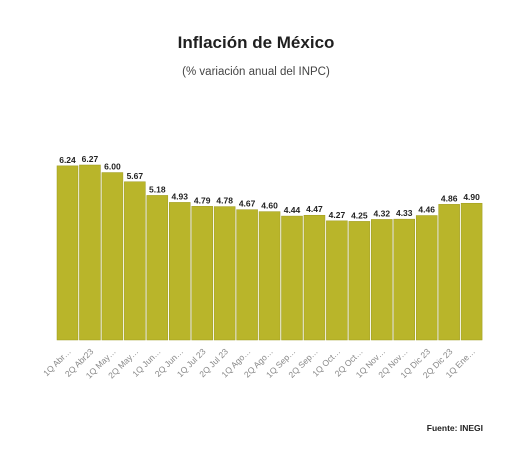  I want to click on value-label-0: 6.24, so click(67, 160).